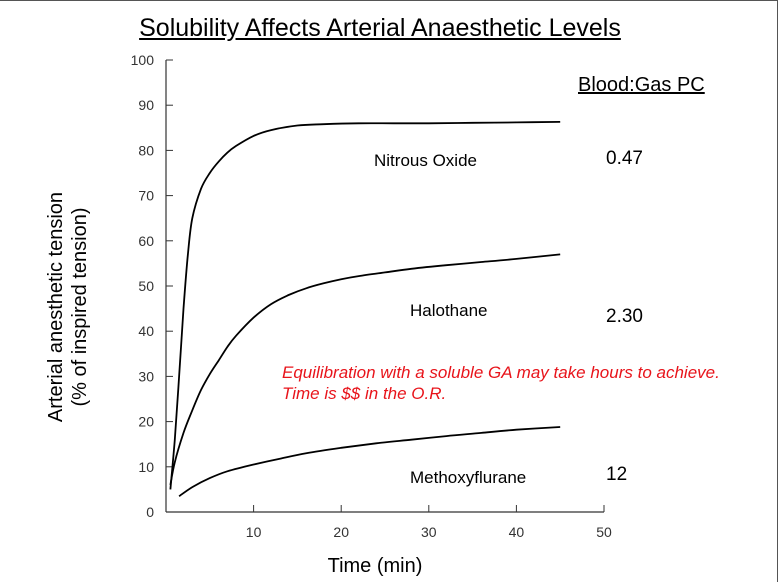 The image size is (778, 582). Describe the element at coordinates (146, 331) in the screenshot. I see `y-tick-label: 40` at that location.